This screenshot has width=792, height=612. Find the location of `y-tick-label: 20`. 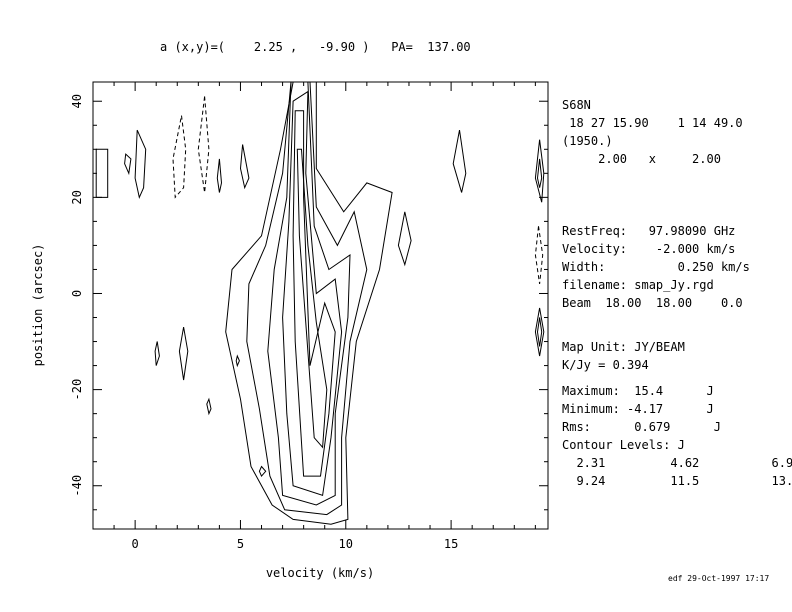

y-tick-label: 20 is located at coordinates (77, 197).